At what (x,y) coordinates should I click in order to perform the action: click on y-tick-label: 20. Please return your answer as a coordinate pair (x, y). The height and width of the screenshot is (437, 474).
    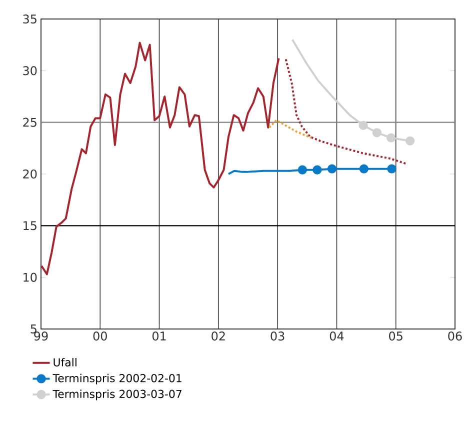
    Looking at the image, I should click on (30, 174).